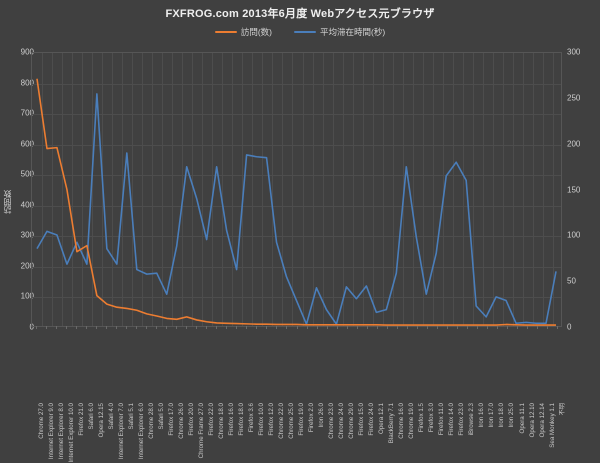  I want to click on y2-axis-tick-label: 100, so click(574, 235).